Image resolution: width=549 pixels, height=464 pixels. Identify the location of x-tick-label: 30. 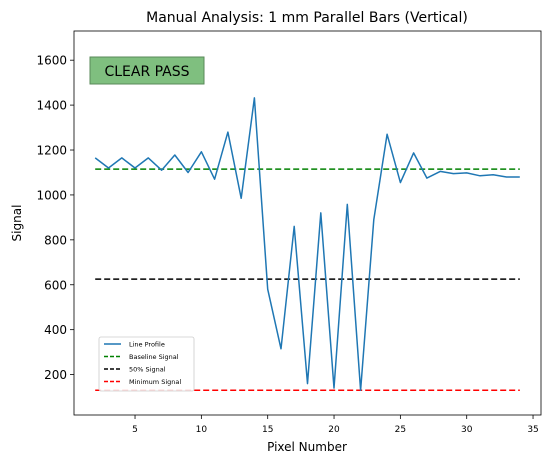
(467, 430).